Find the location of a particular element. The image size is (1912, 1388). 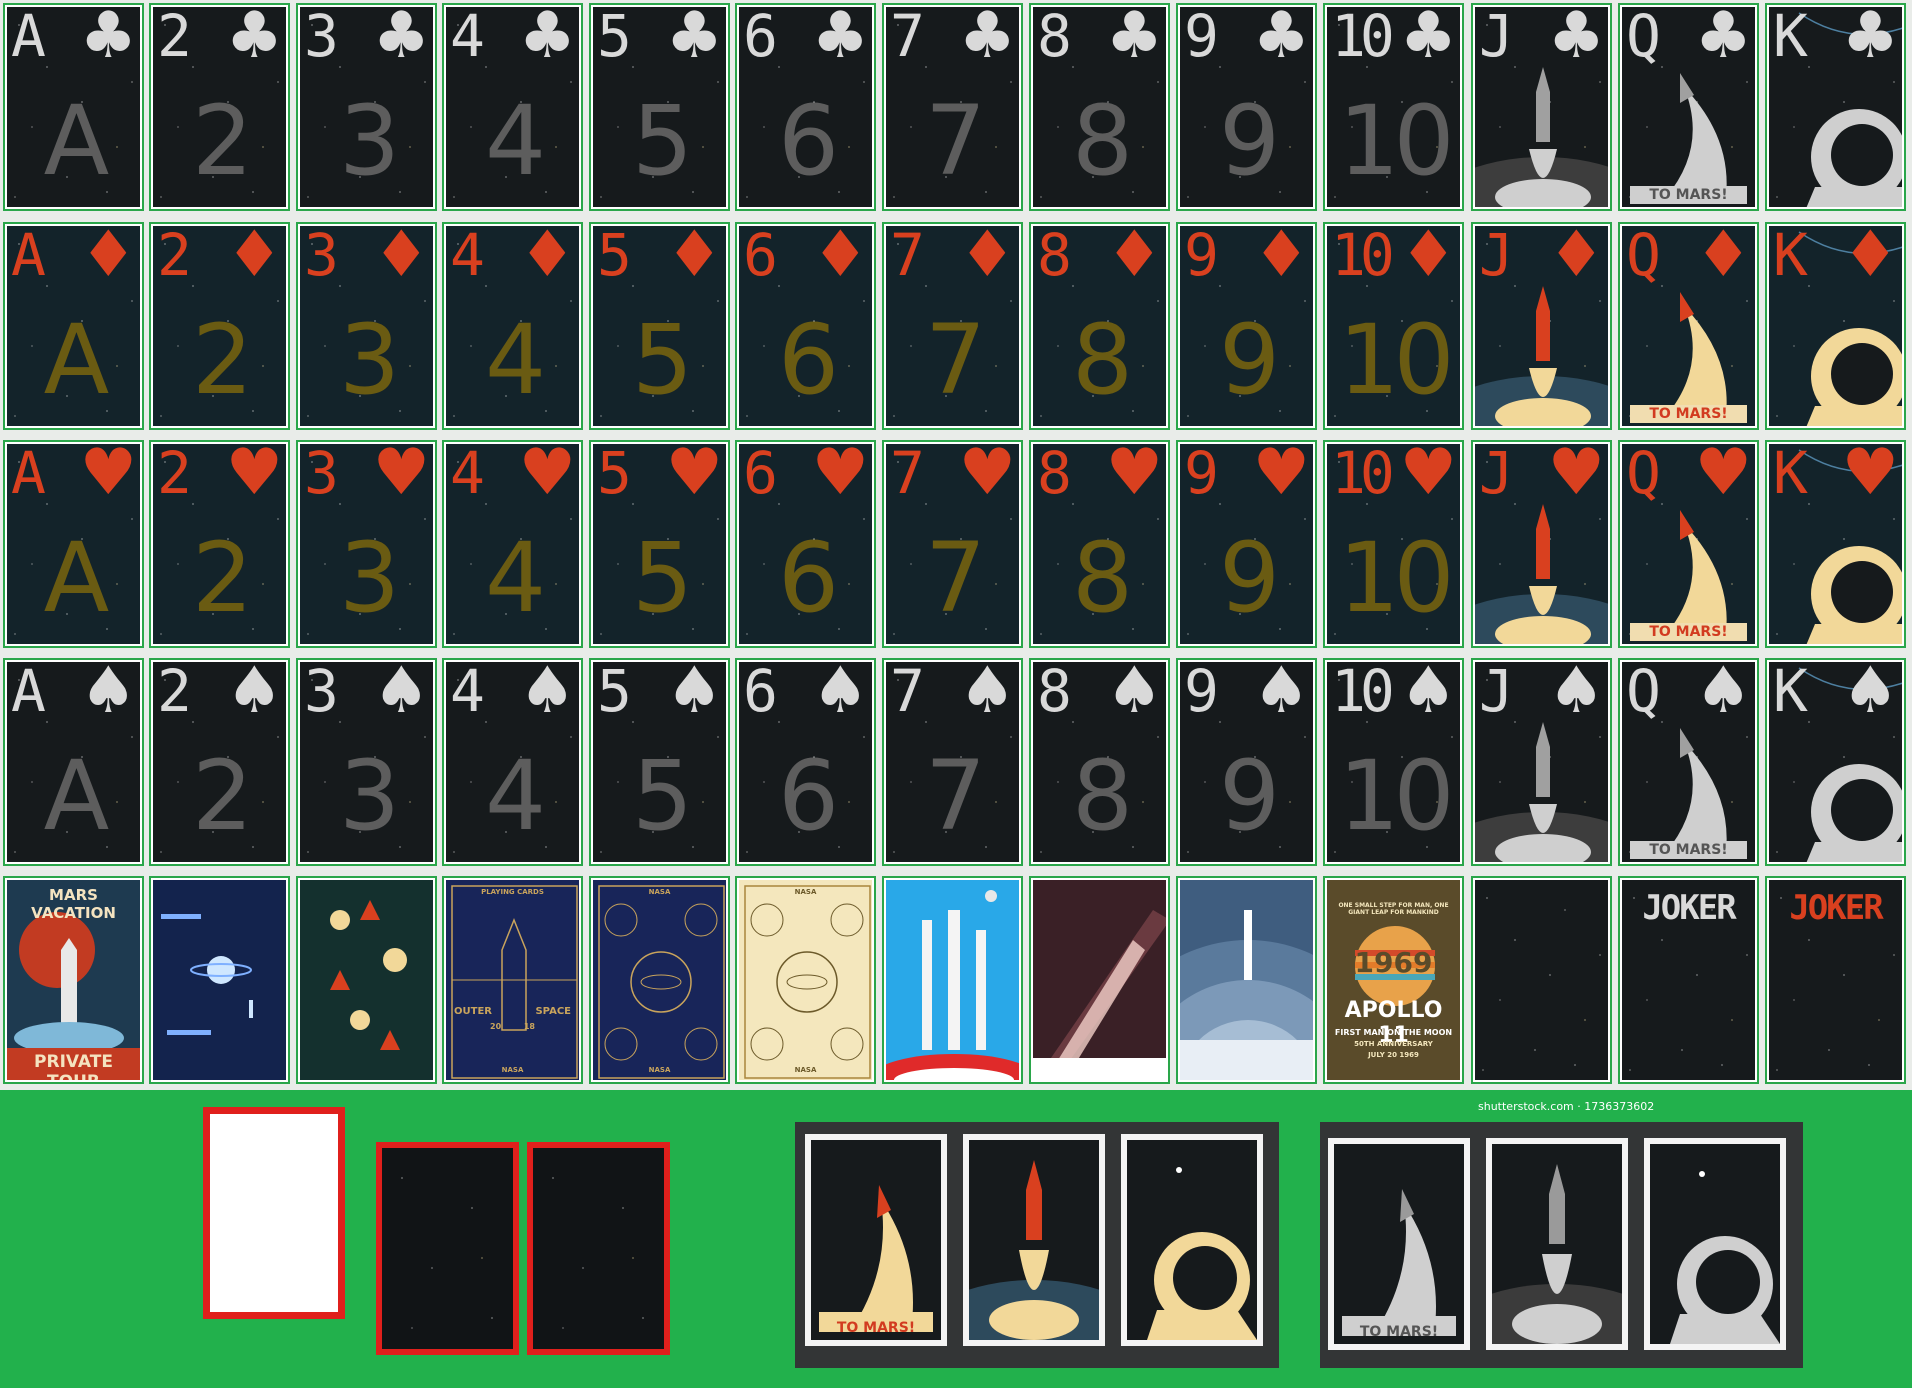

card-a-of-spades: A ♠ A is located at coordinates (73, 762).